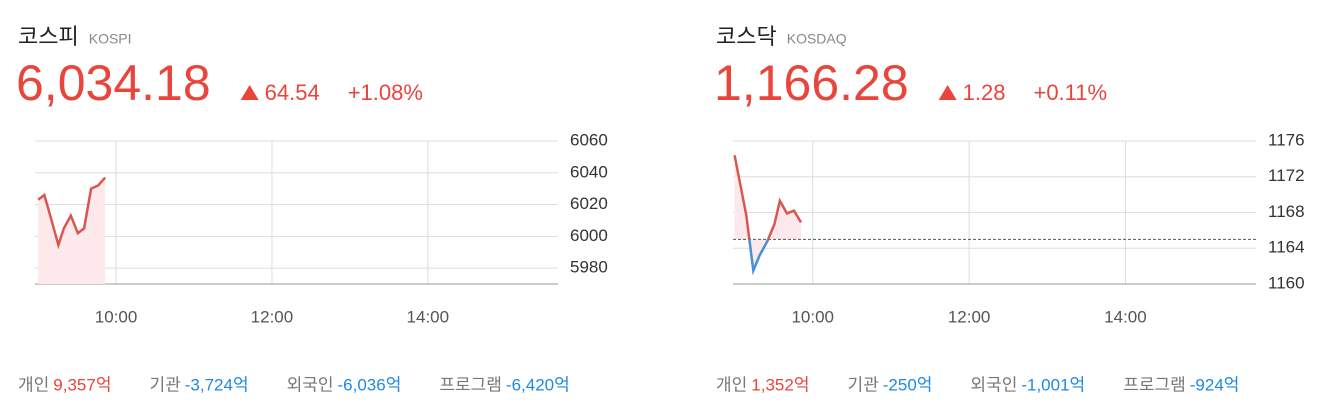 Image resolution: width=1330 pixels, height=418 pixels. Describe the element at coordinates (589, 171) in the screenshot. I see `y-tick-label: 6040` at that location.